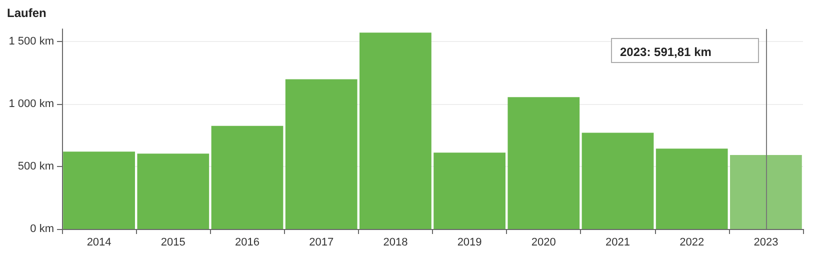 This screenshot has width=816, height=269. Describe the element at coordinates (31, 42) in the screenshot. I see `y-tick-label: 1 500 km` at that location.